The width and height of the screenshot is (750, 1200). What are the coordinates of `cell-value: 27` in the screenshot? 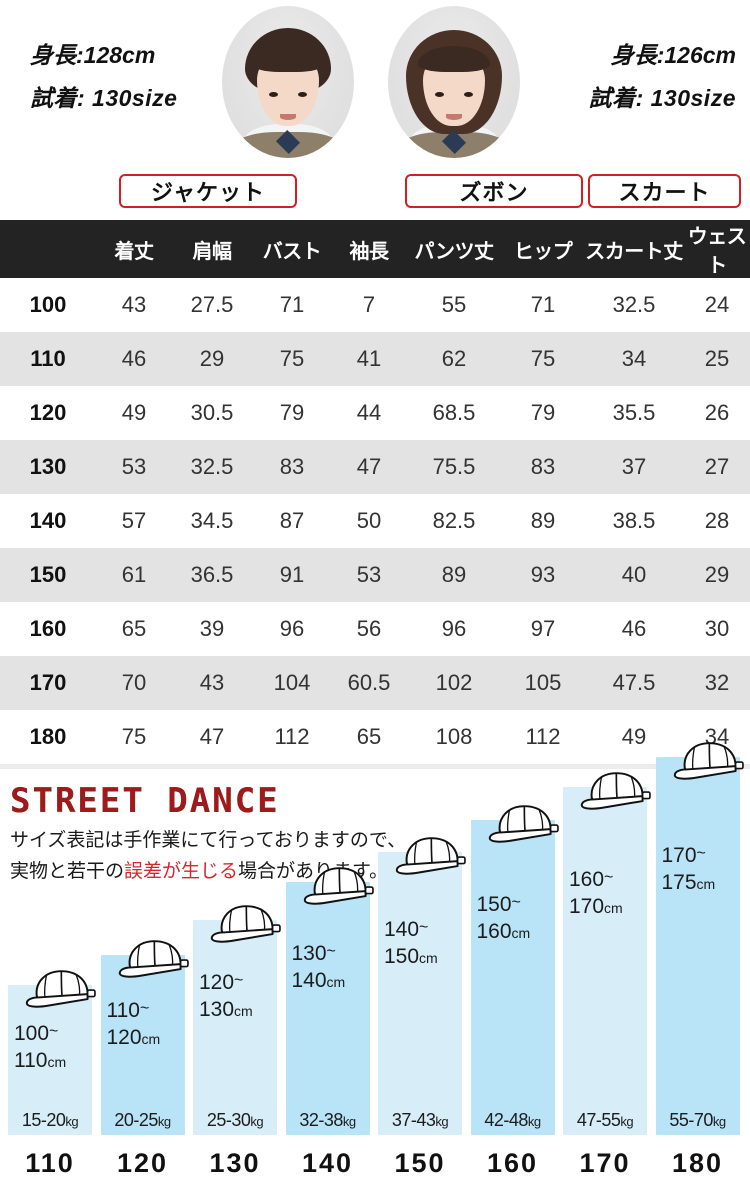 It's located at (717, 466).